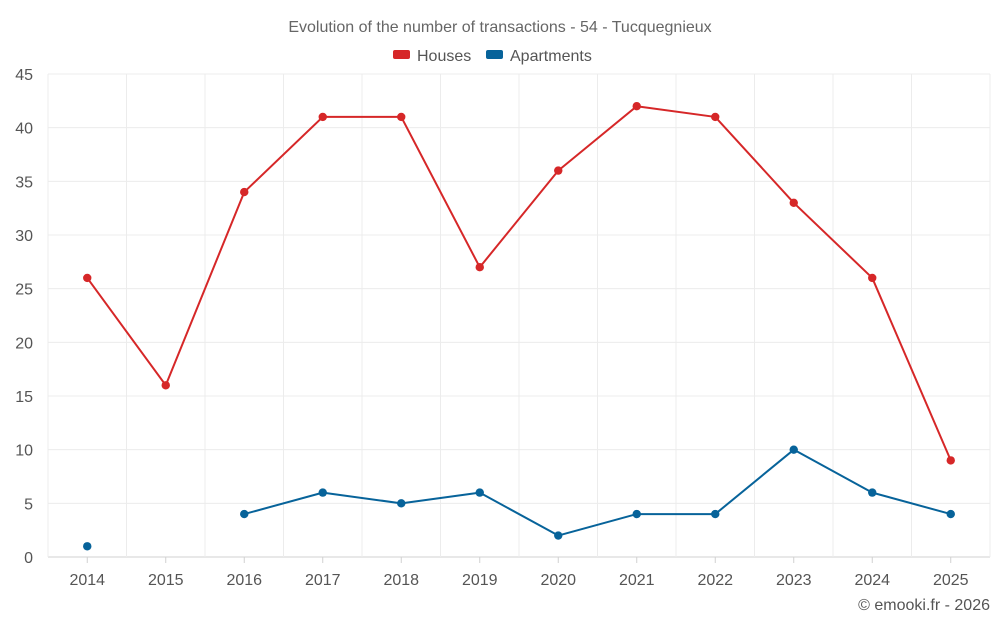  Describe the element at coordinates (924, 605) in the screenshot. I see `credit-text: © emooki.fr - 2026` at that location.